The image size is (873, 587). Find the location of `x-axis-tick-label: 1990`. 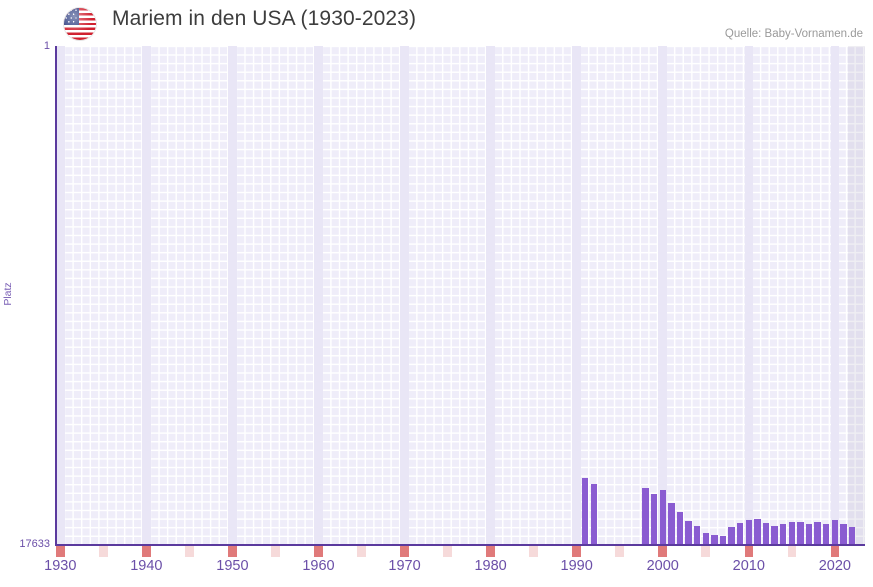

x-axis-tick-label: 1990 is located at coordinates (576, 566).